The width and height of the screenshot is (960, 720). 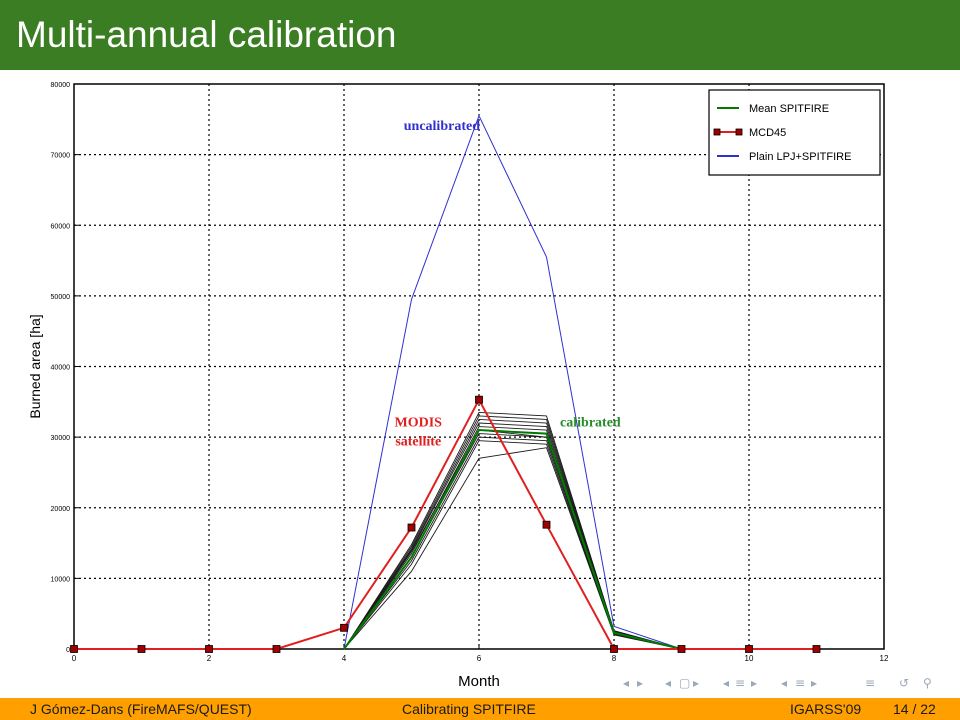 I want to click on mean-spitfire-line, so click(x=512, y=539).